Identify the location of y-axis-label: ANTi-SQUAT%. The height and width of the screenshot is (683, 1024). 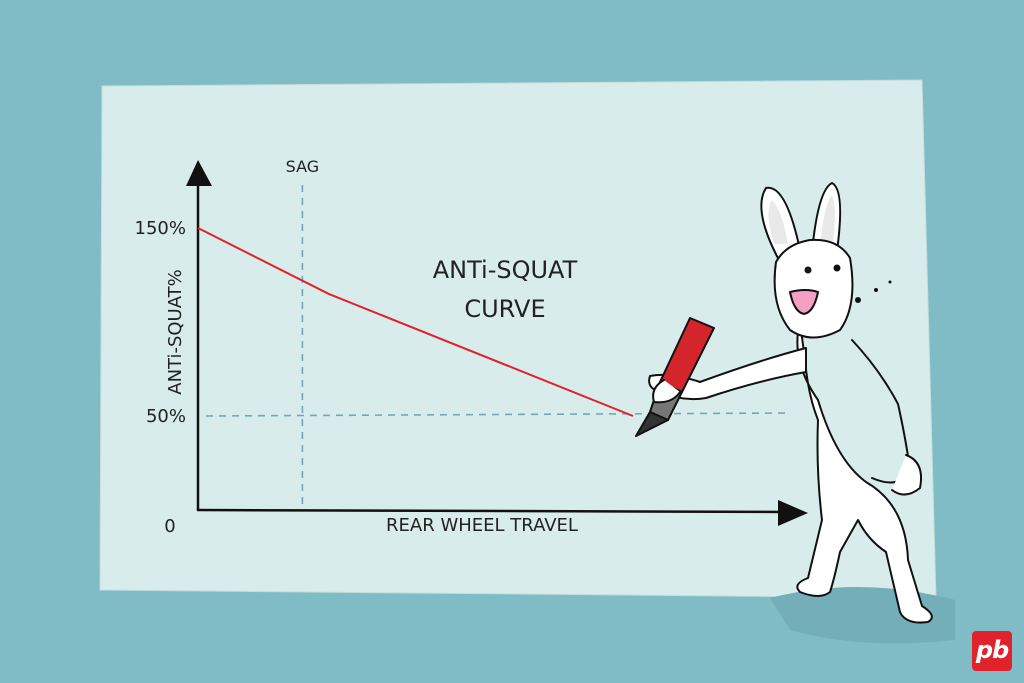
(175, 332).